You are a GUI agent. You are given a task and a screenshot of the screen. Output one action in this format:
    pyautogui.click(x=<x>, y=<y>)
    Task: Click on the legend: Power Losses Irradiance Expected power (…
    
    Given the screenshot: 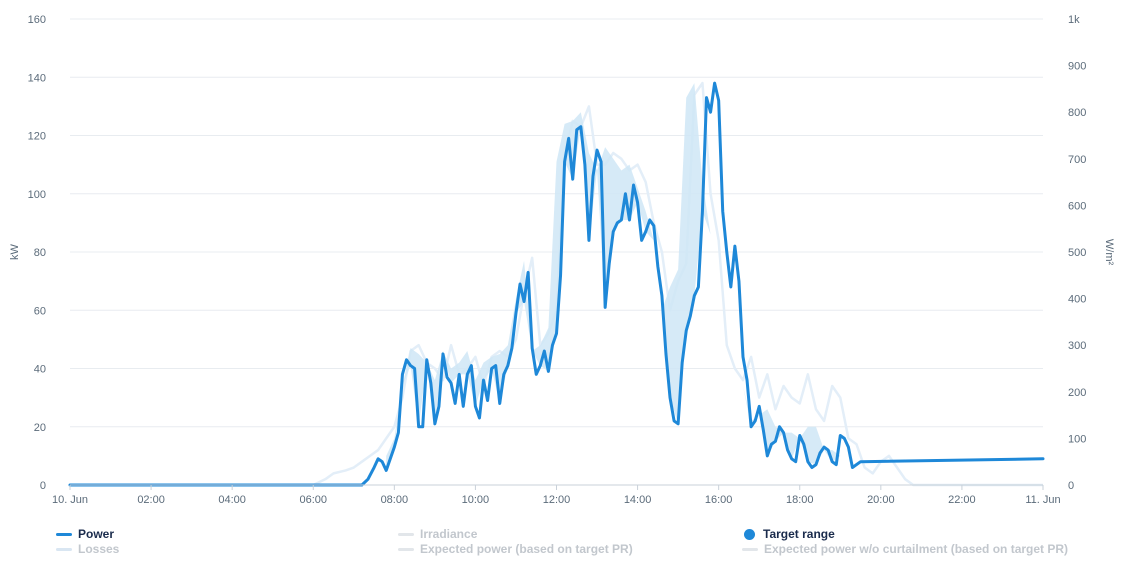 What is the action you would take?
    pyautogui.click(x=564, y=544)
    